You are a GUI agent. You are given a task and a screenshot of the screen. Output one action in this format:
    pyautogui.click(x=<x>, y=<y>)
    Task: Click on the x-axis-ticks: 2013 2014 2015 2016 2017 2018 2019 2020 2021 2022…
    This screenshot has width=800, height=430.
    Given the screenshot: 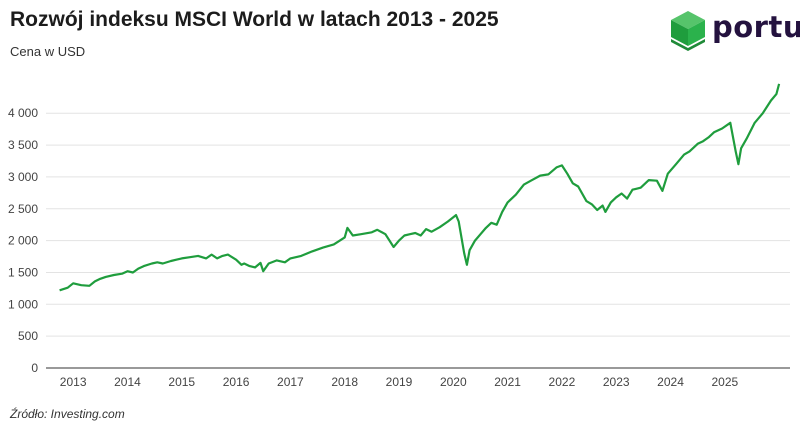 What is the action you would take?
    pyautogui.click(x=399, y=382)
    